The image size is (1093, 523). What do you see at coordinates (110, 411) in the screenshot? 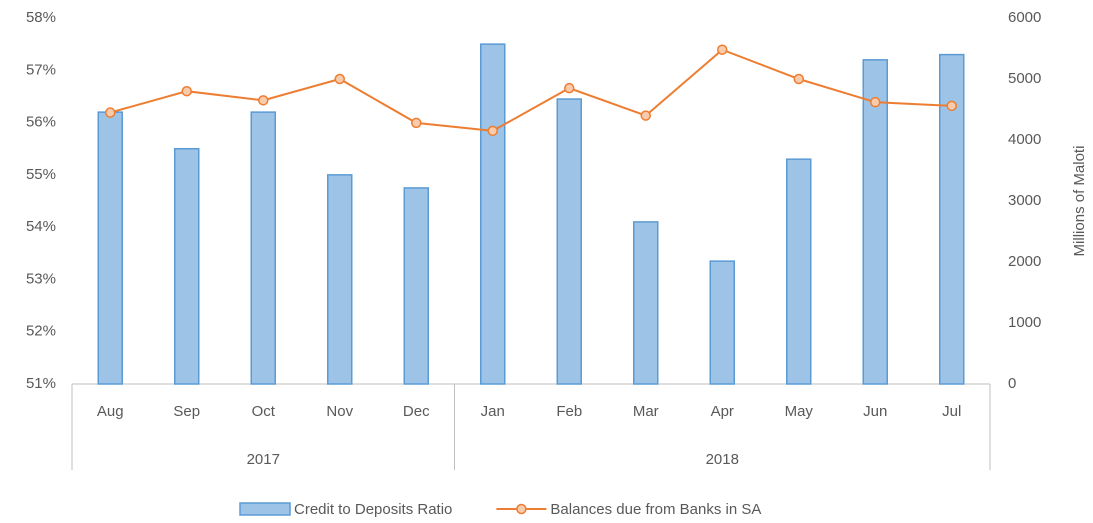
I see `x-tick-label: Aug` at bounding box center [110, 411].